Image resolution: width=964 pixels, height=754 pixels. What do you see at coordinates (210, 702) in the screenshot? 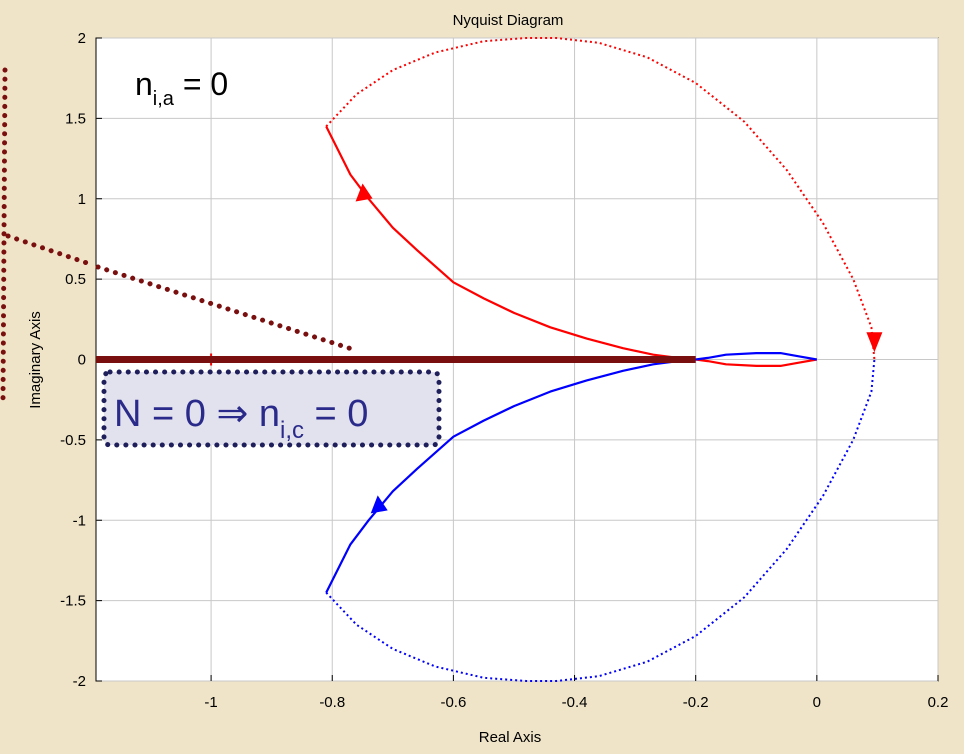
I see `x-tick-label: -1` at bounding box center [210, 702].